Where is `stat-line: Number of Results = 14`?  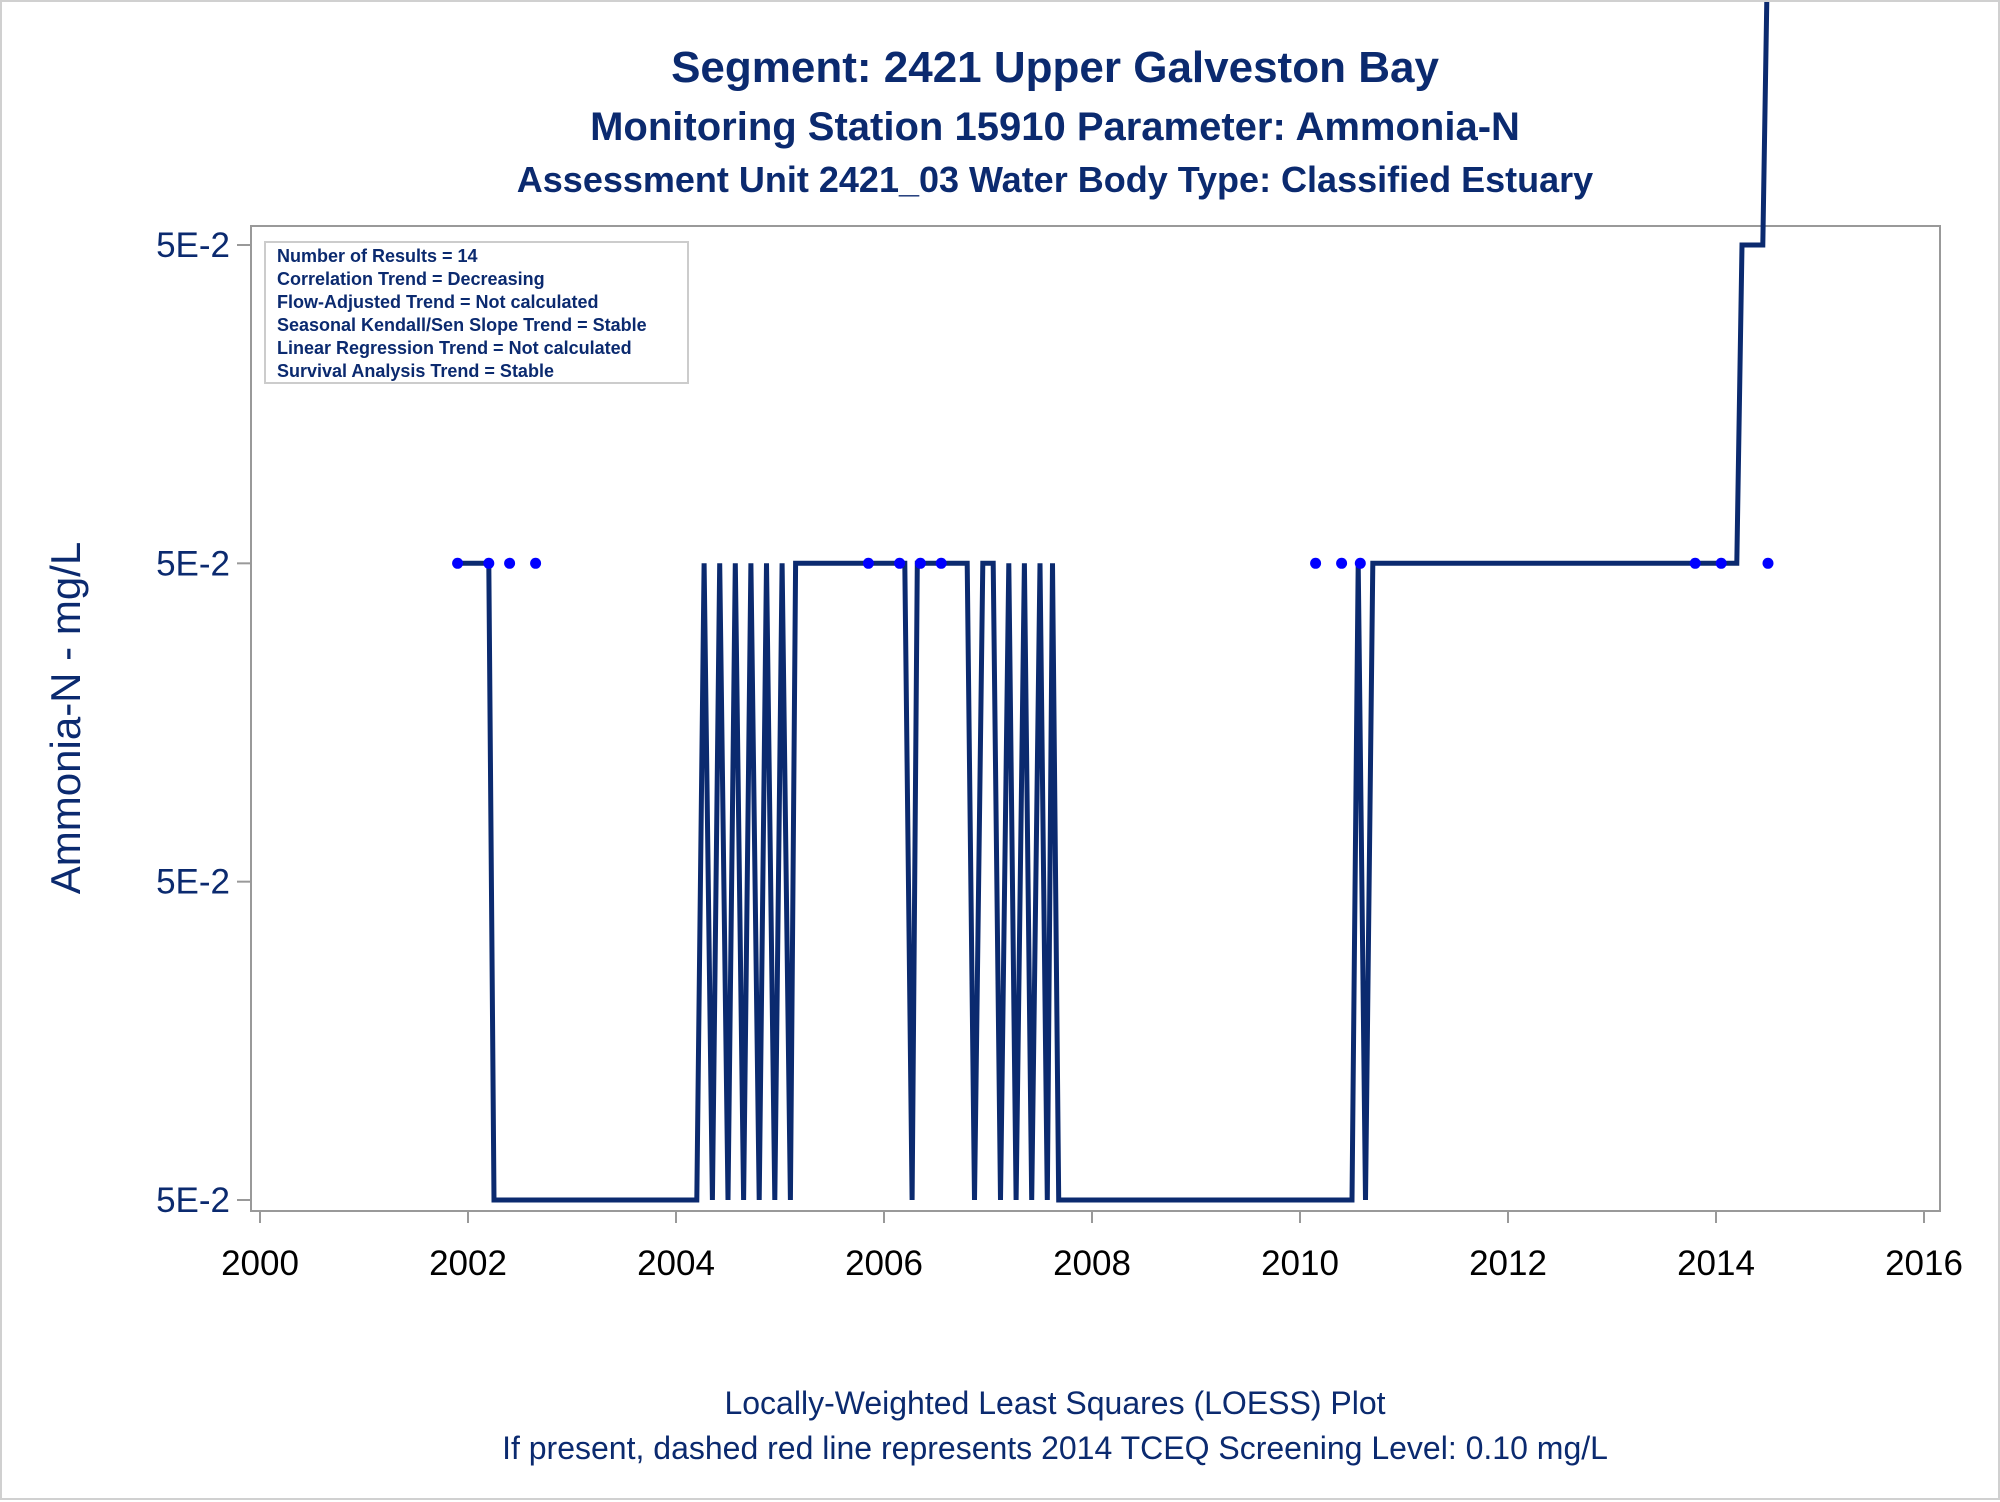 stat-line: Number of Results = 14 is located at coordinates (377, 256).